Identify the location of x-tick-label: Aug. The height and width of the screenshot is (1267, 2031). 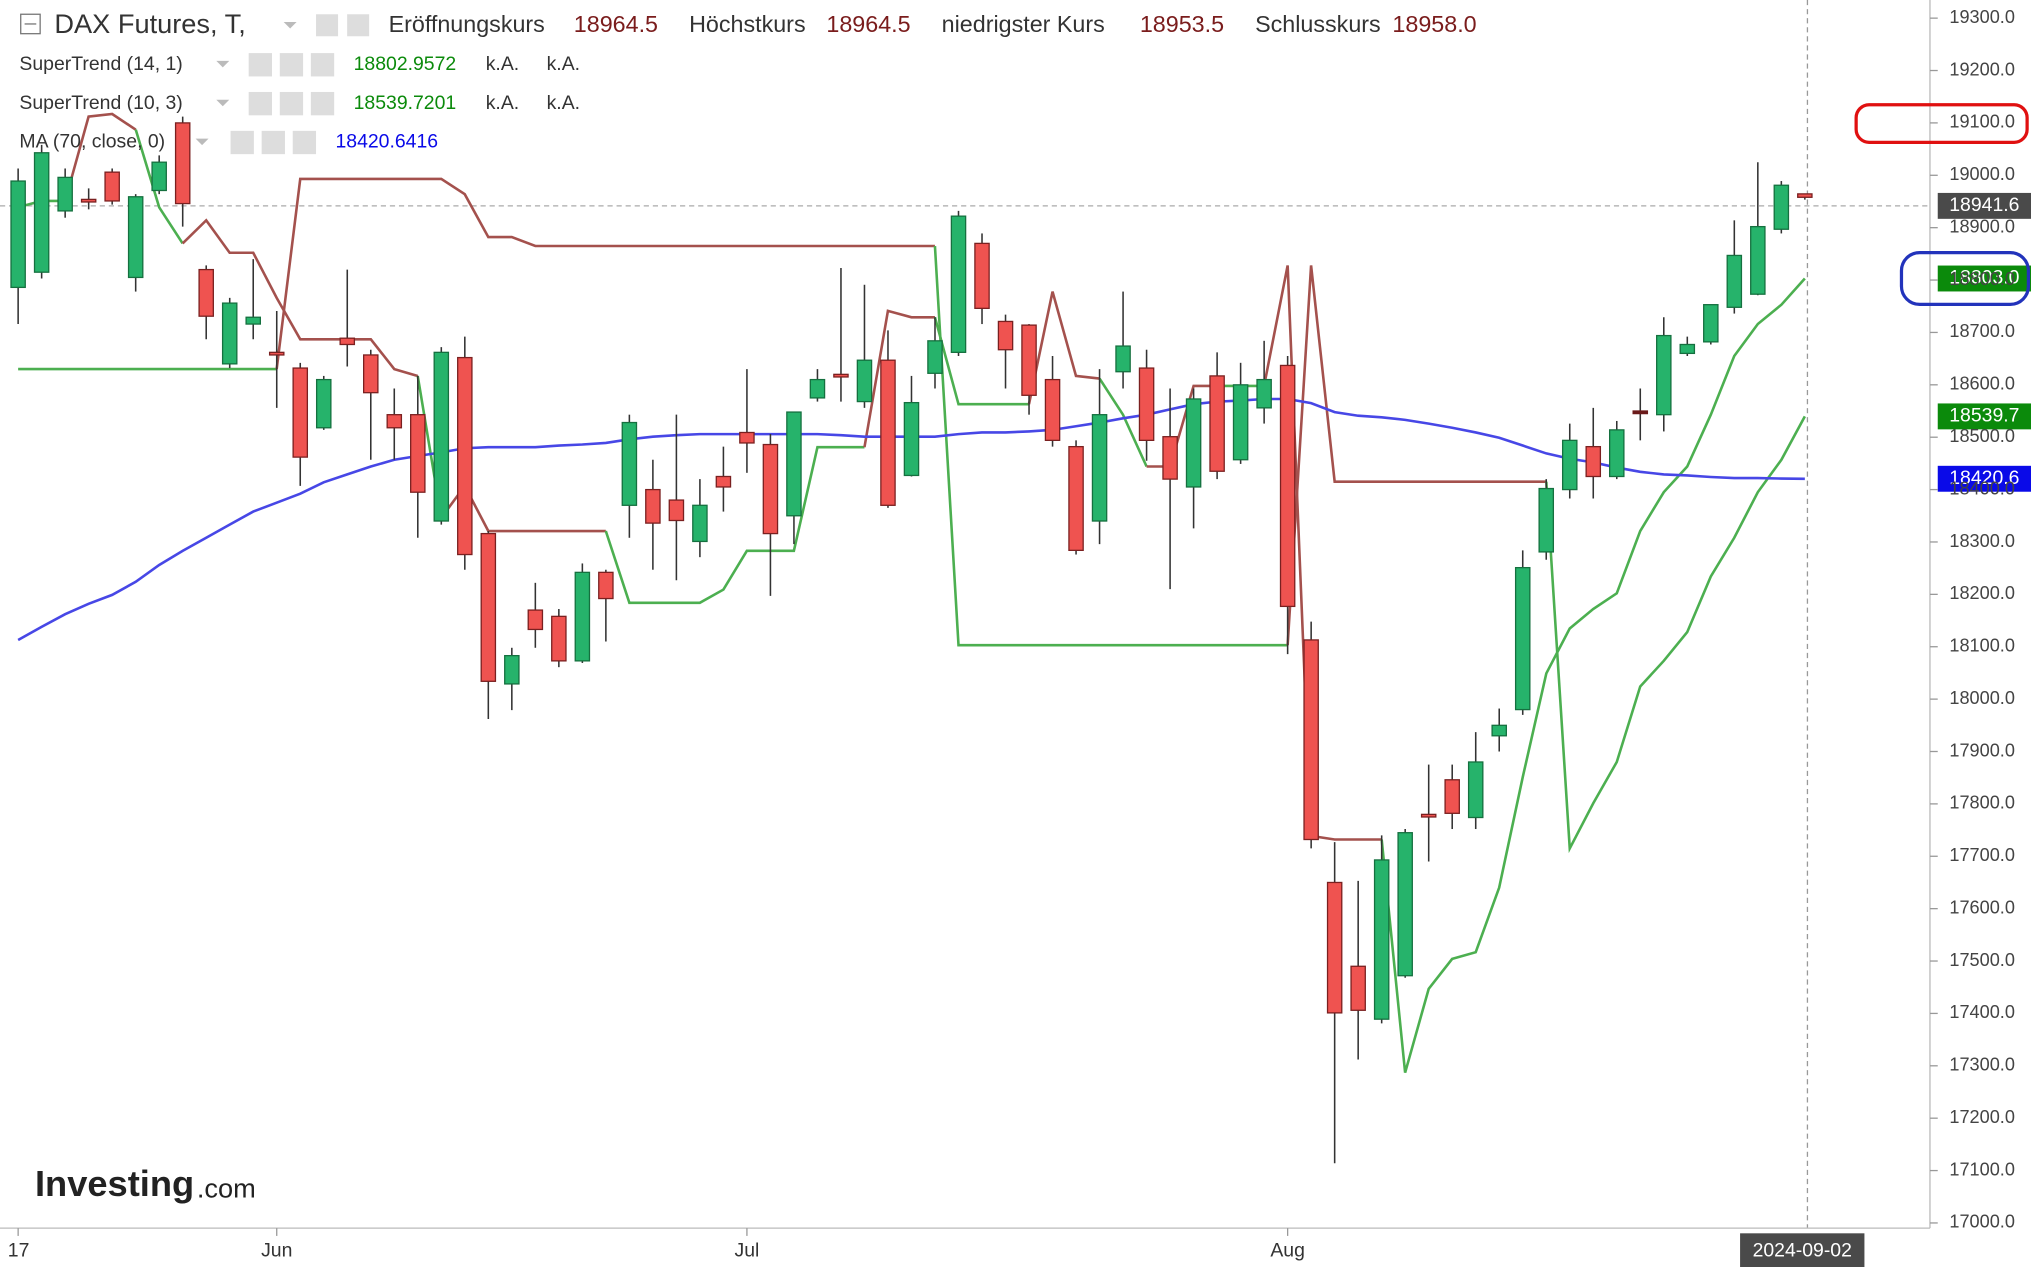
(1287, 1251).